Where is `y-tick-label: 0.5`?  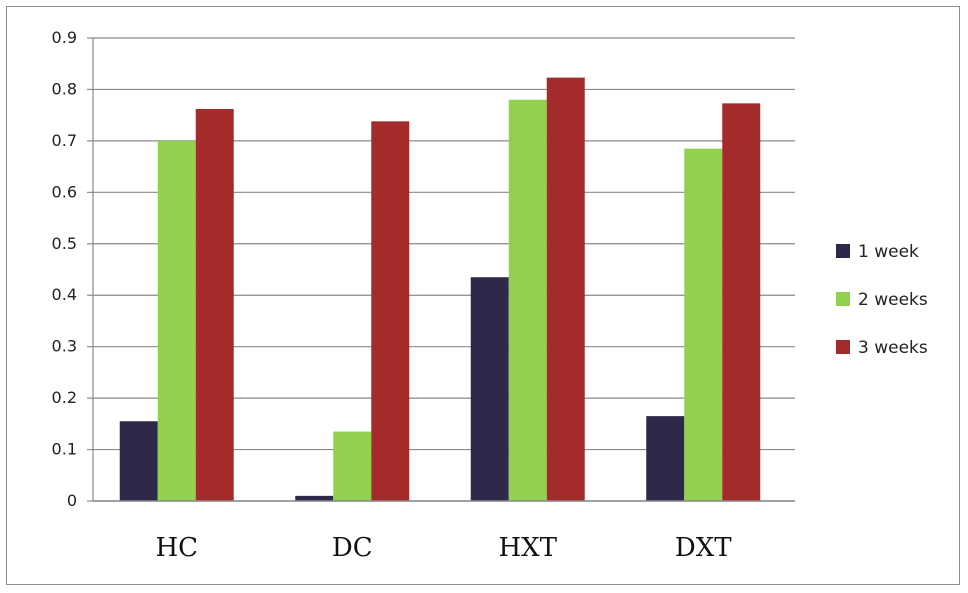 y-tick-label: 0.5 is located at coordinates (64, 243).